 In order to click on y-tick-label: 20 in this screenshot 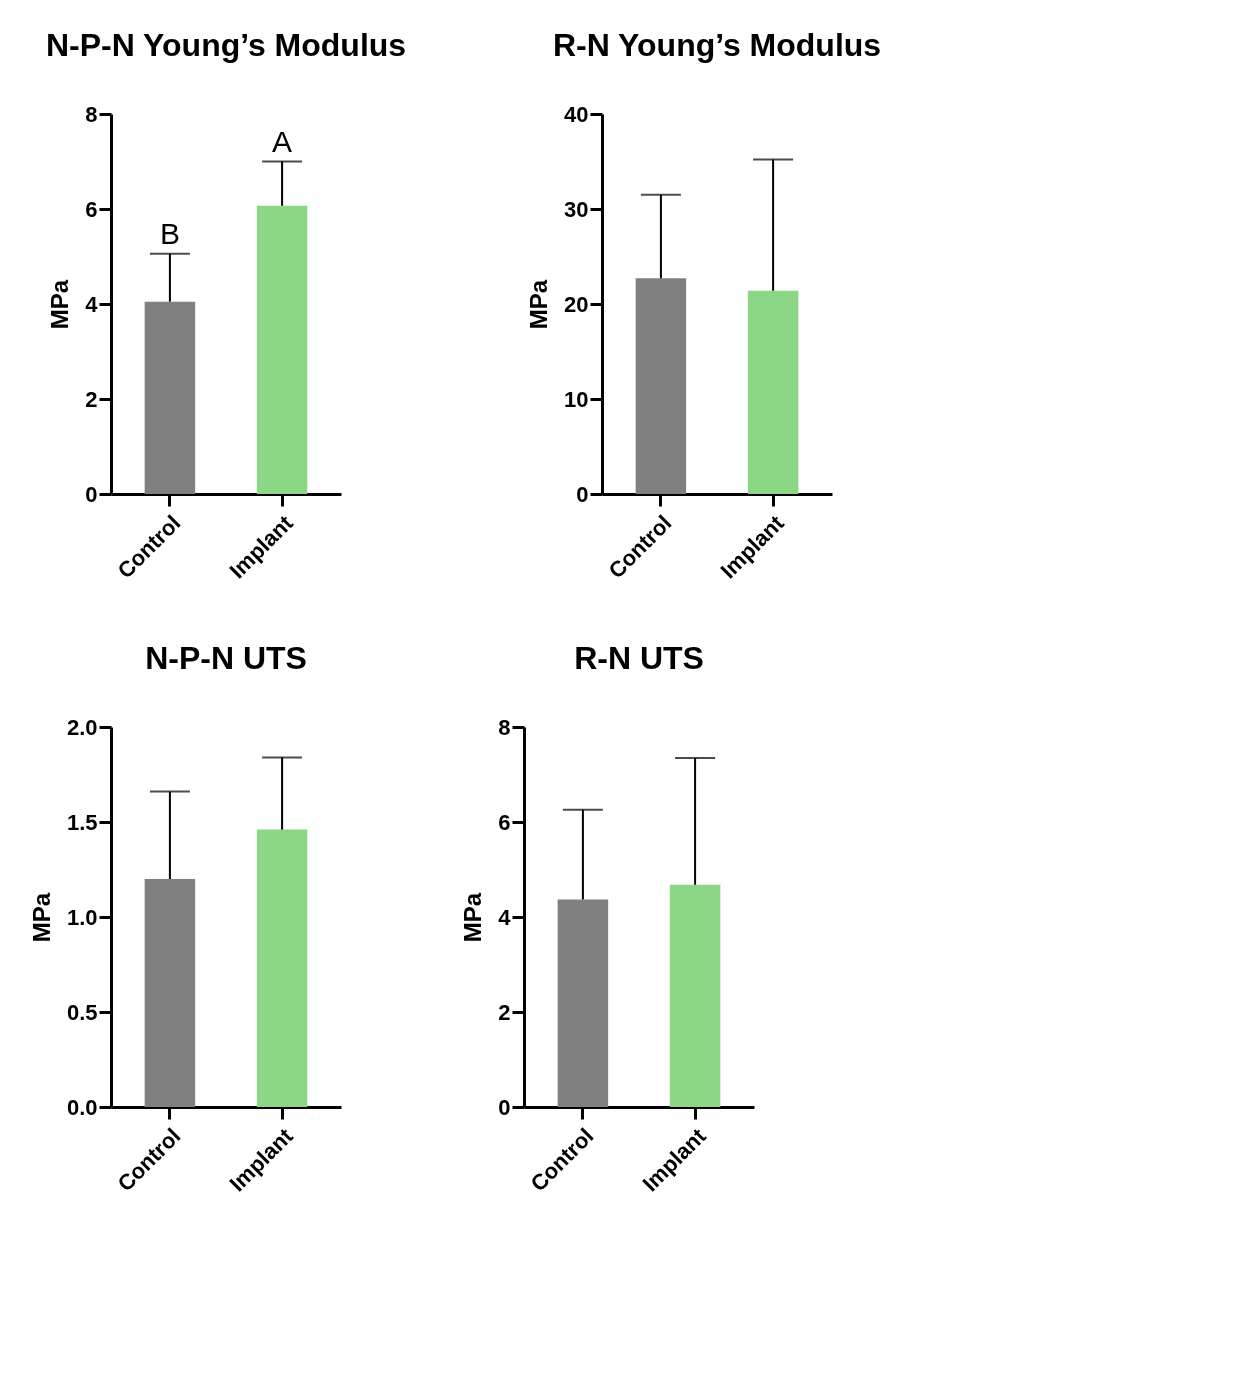, I will do `click(576, 304)`.